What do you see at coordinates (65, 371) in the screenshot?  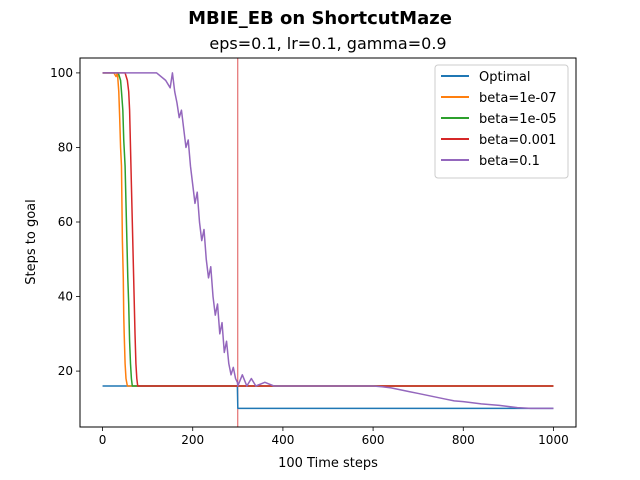 I see `y-tick-label: 20` at bounding box center [65, 371].